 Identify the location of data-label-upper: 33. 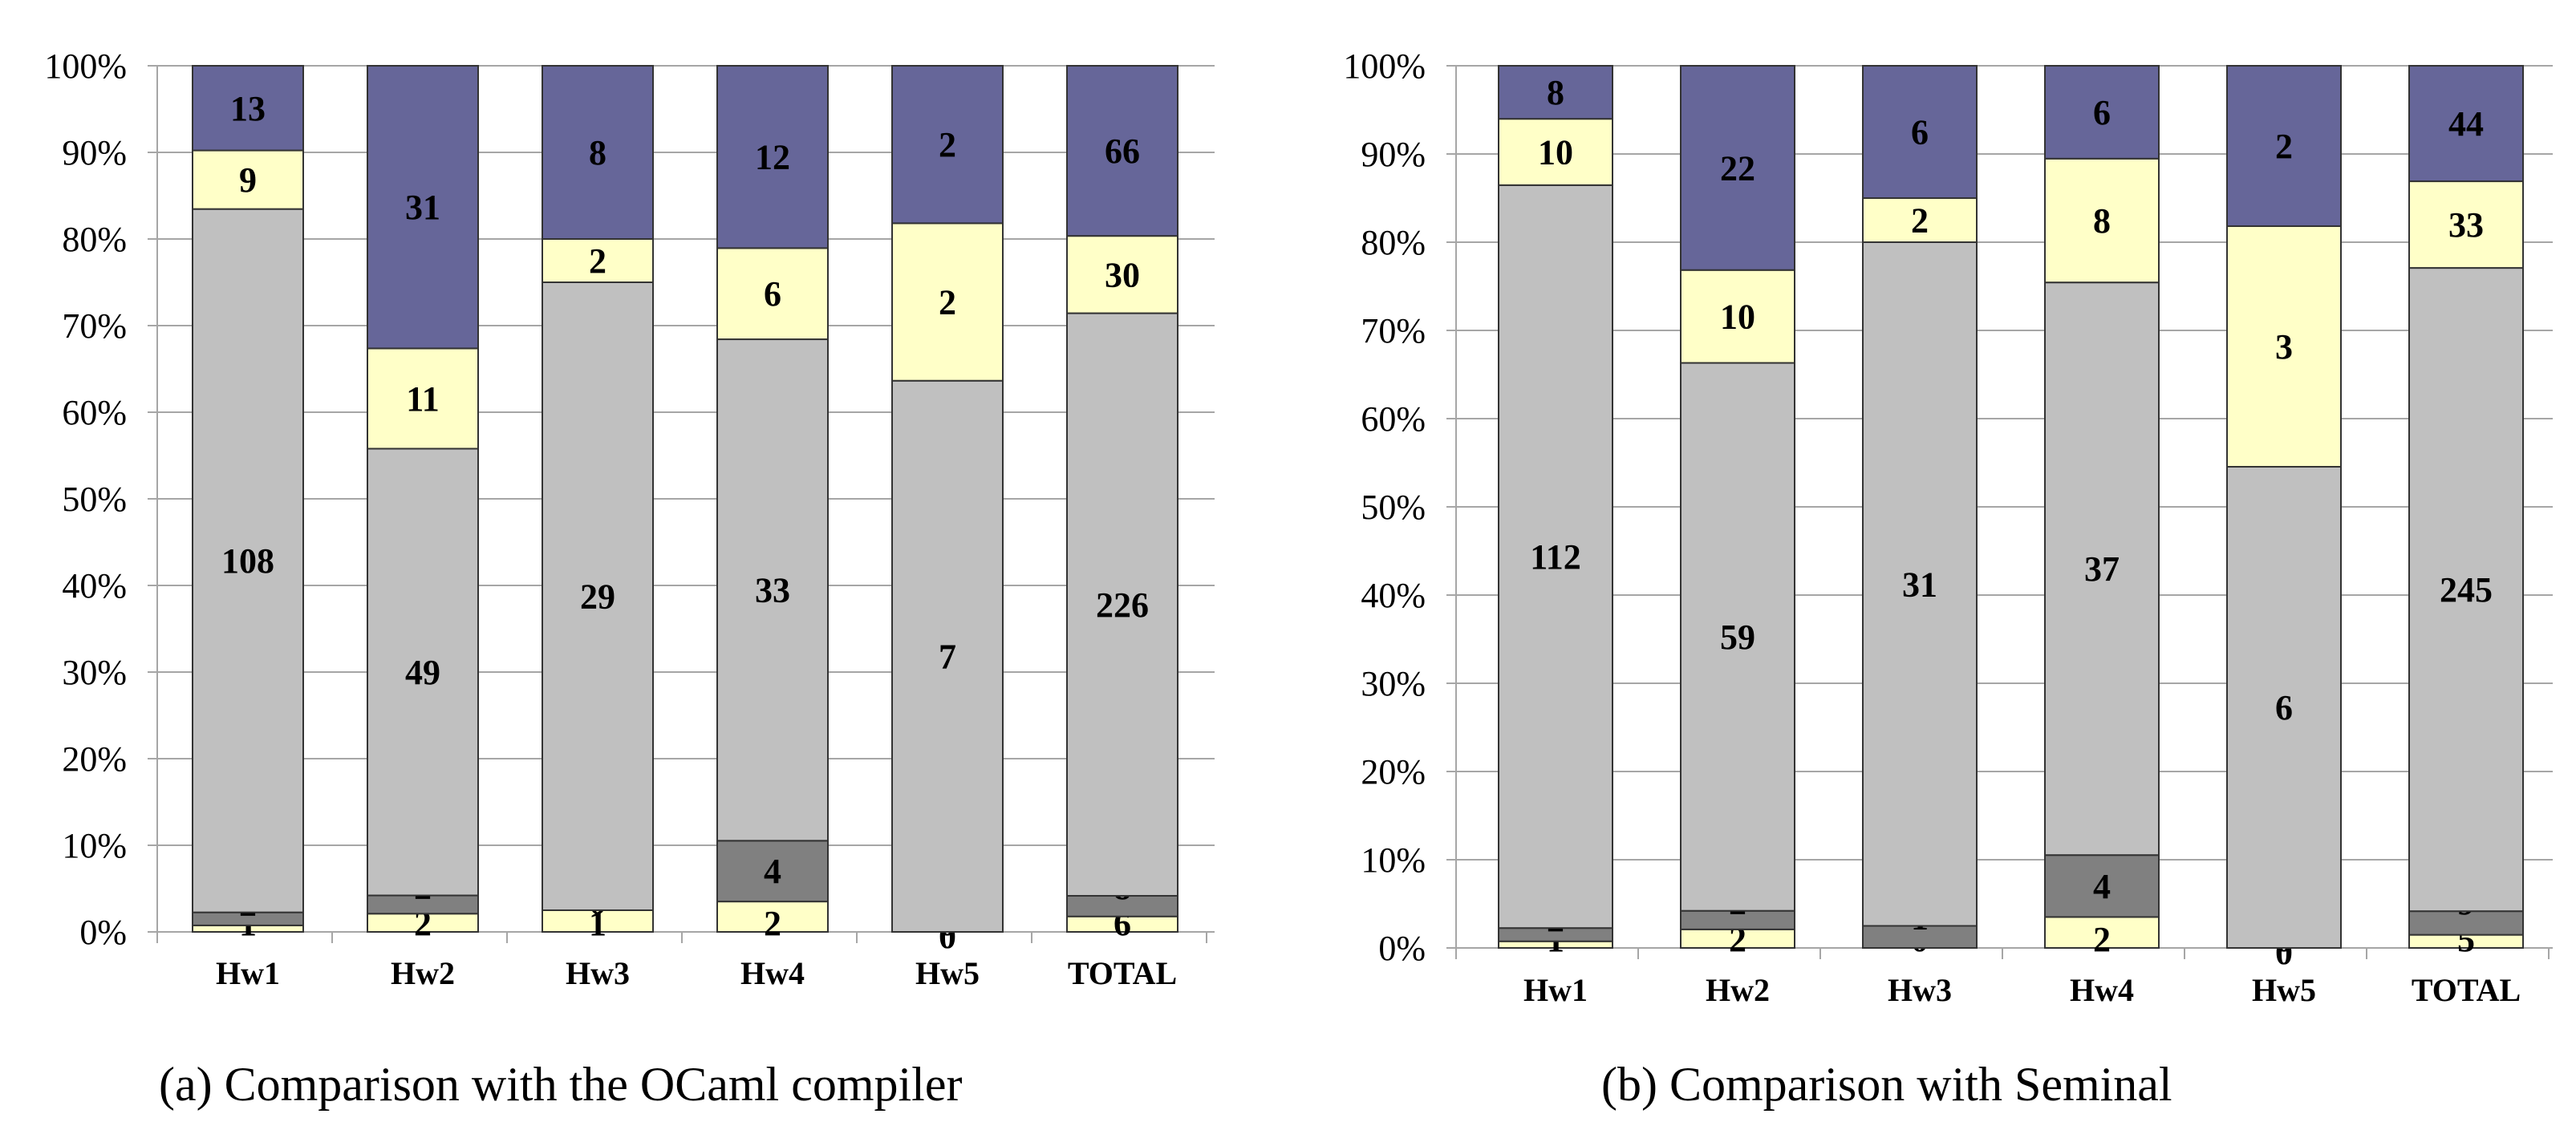
(2466, 225).